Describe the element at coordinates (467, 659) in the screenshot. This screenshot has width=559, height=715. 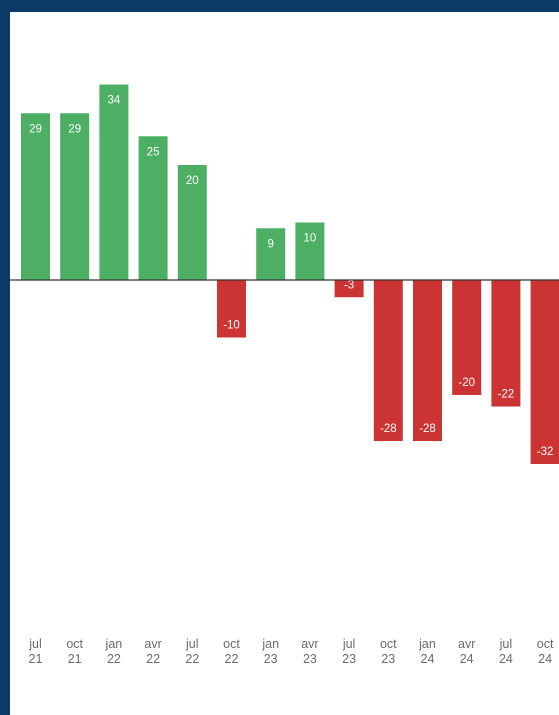
I see `x-tick-year-11: 24` at that location.